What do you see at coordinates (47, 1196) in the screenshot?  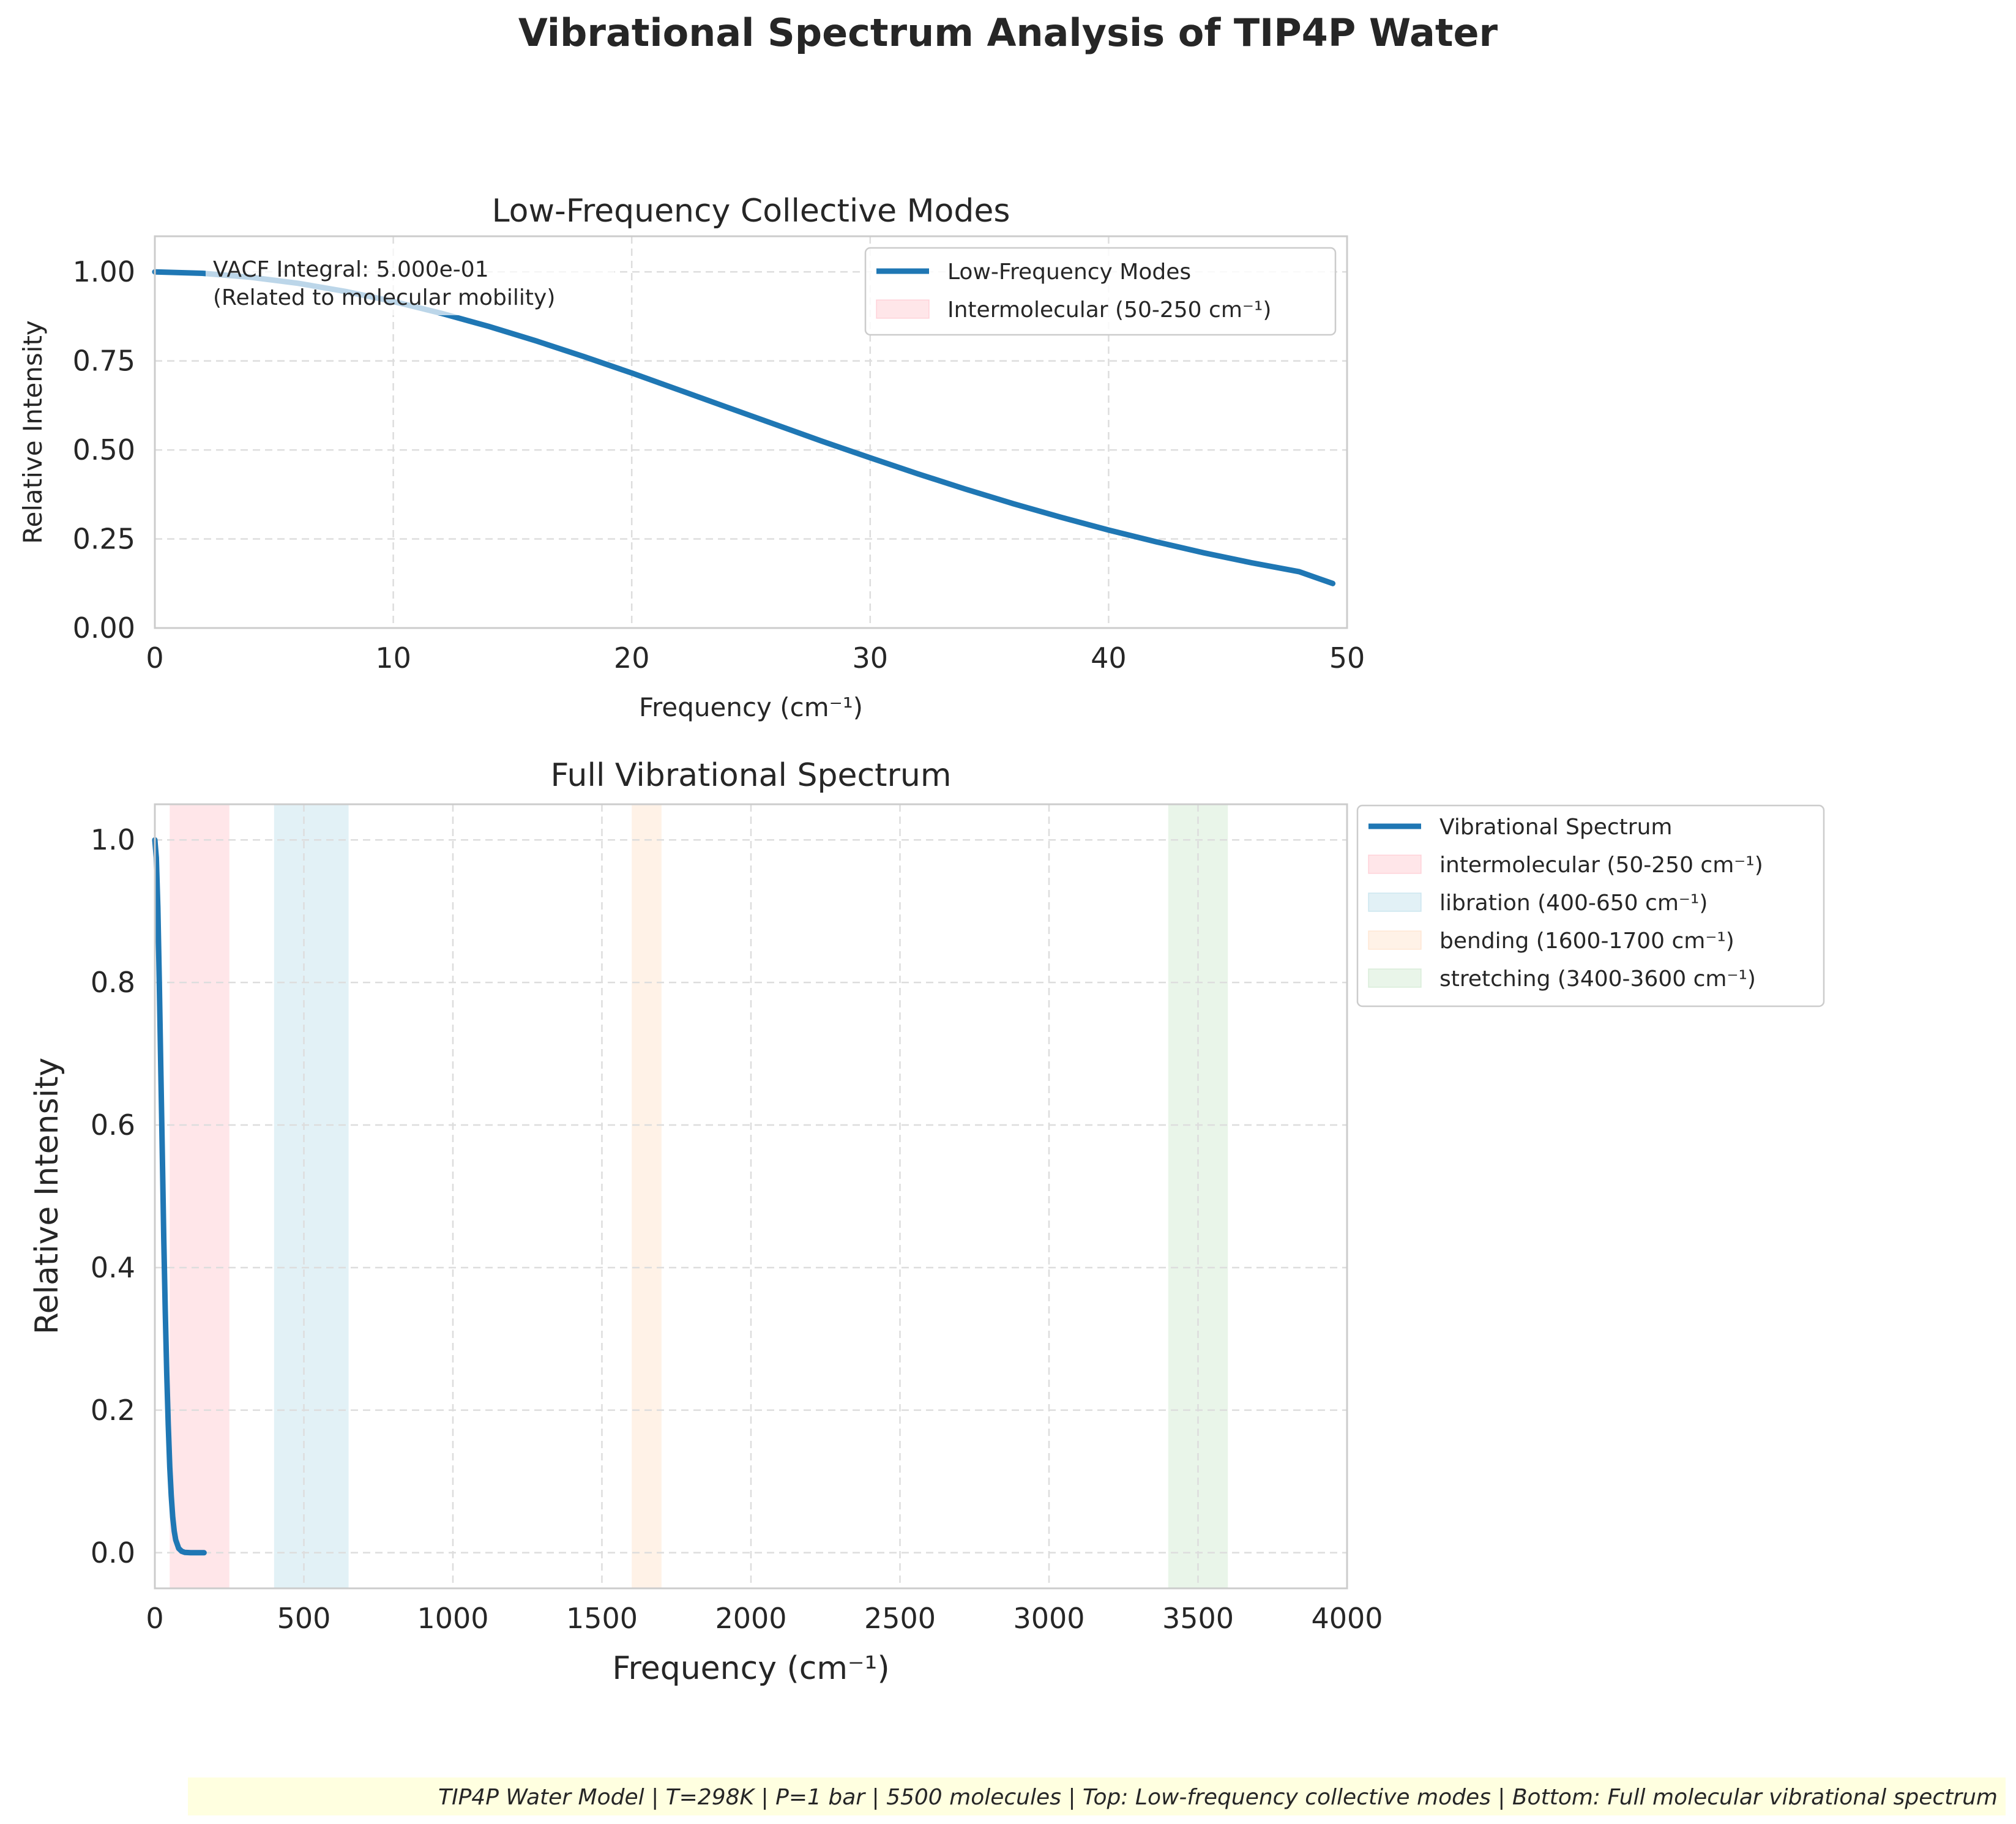 I see `full-spectrum-y-label: Relative Intensity` at bounding box center [47, 1196].